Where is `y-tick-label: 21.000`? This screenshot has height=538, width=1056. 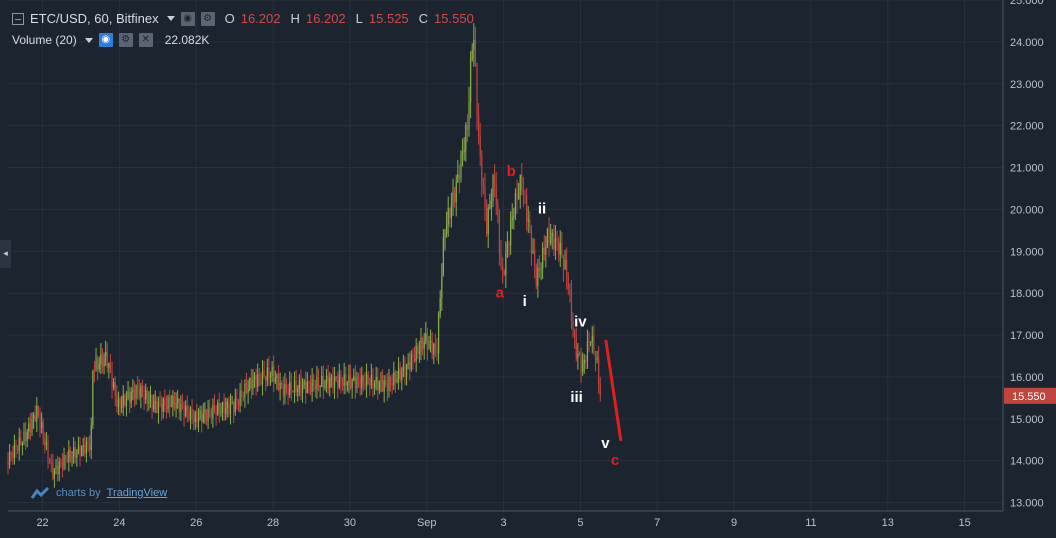 y-tick-label: 21.000 is located at coordinates (1027, 169).